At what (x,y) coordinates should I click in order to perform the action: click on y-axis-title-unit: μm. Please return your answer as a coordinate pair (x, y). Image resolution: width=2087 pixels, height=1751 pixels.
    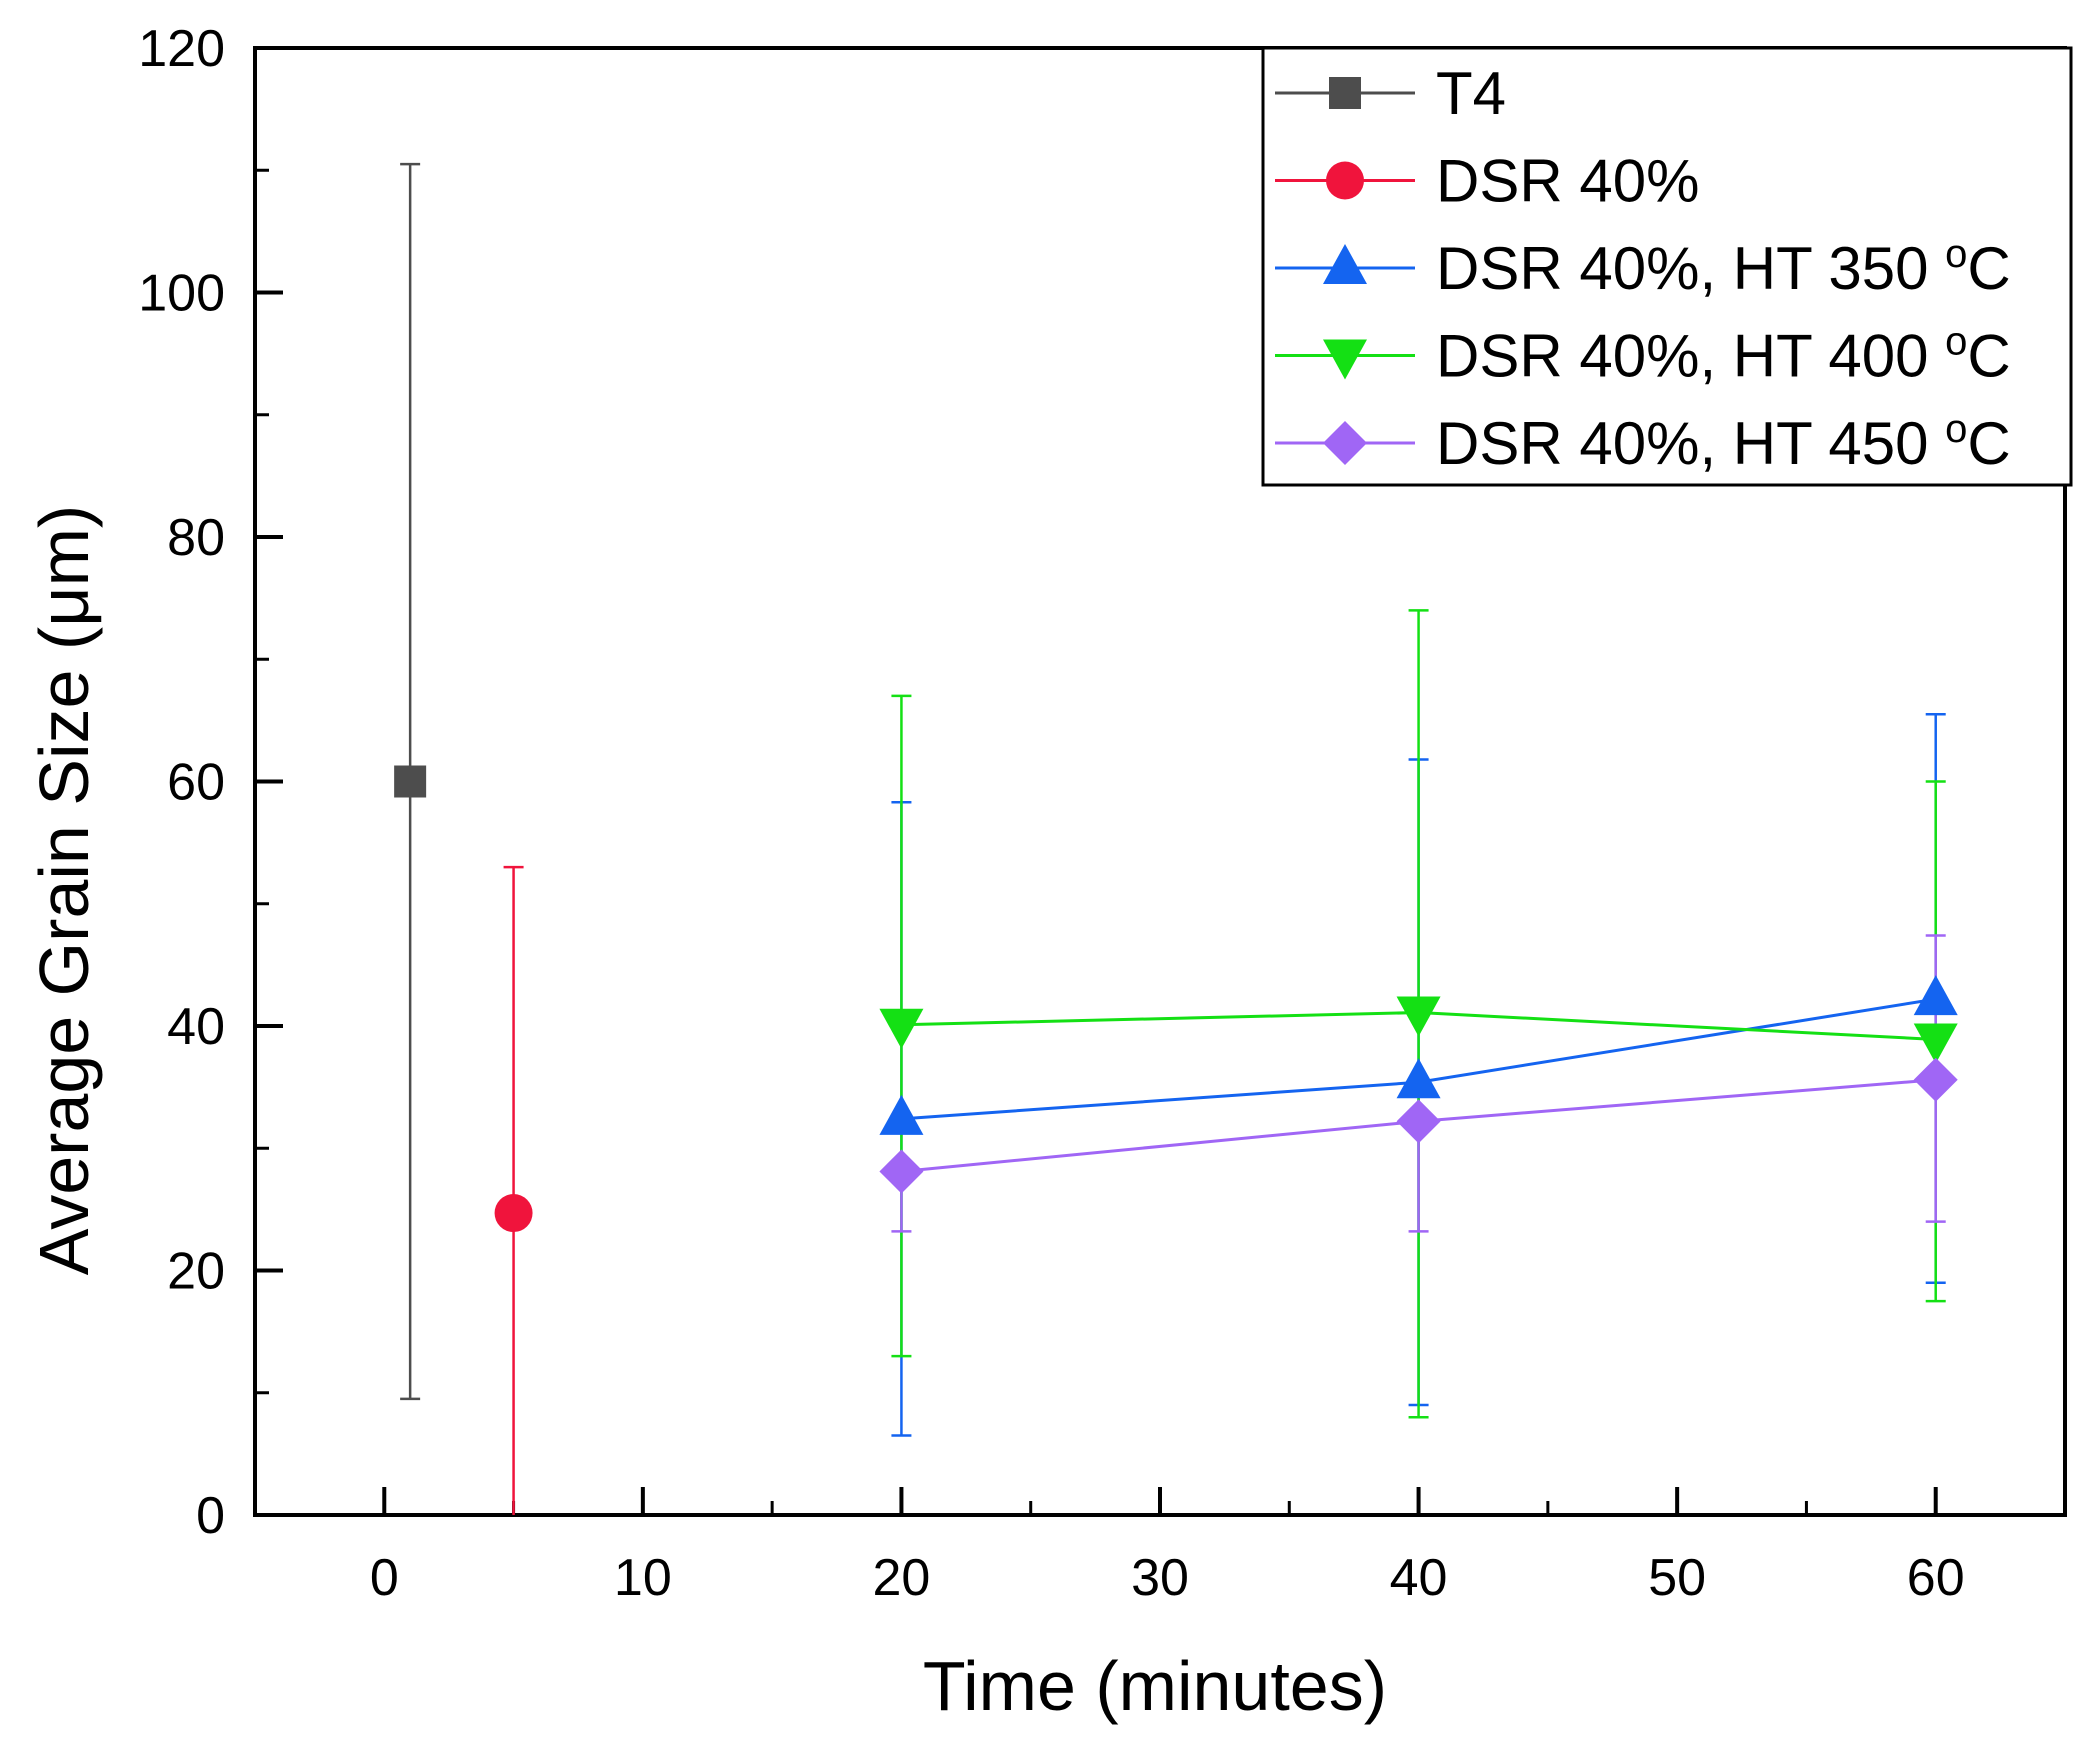
    Looking at the image, I should click on (64, 577).